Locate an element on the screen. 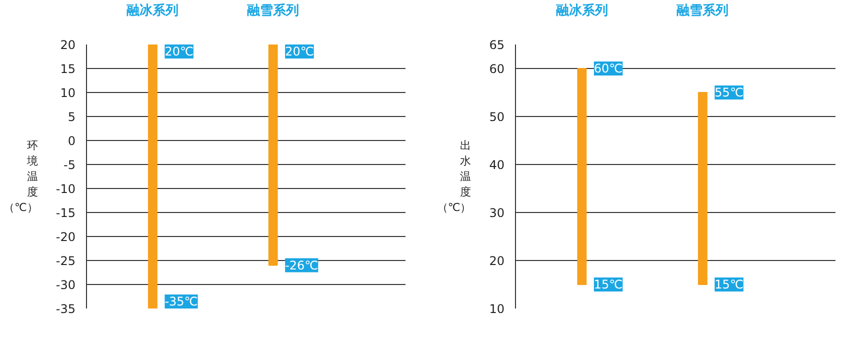 This screenshot has height=338, width=860. y-tick-label: 30 is located at coordinates (497, 213).